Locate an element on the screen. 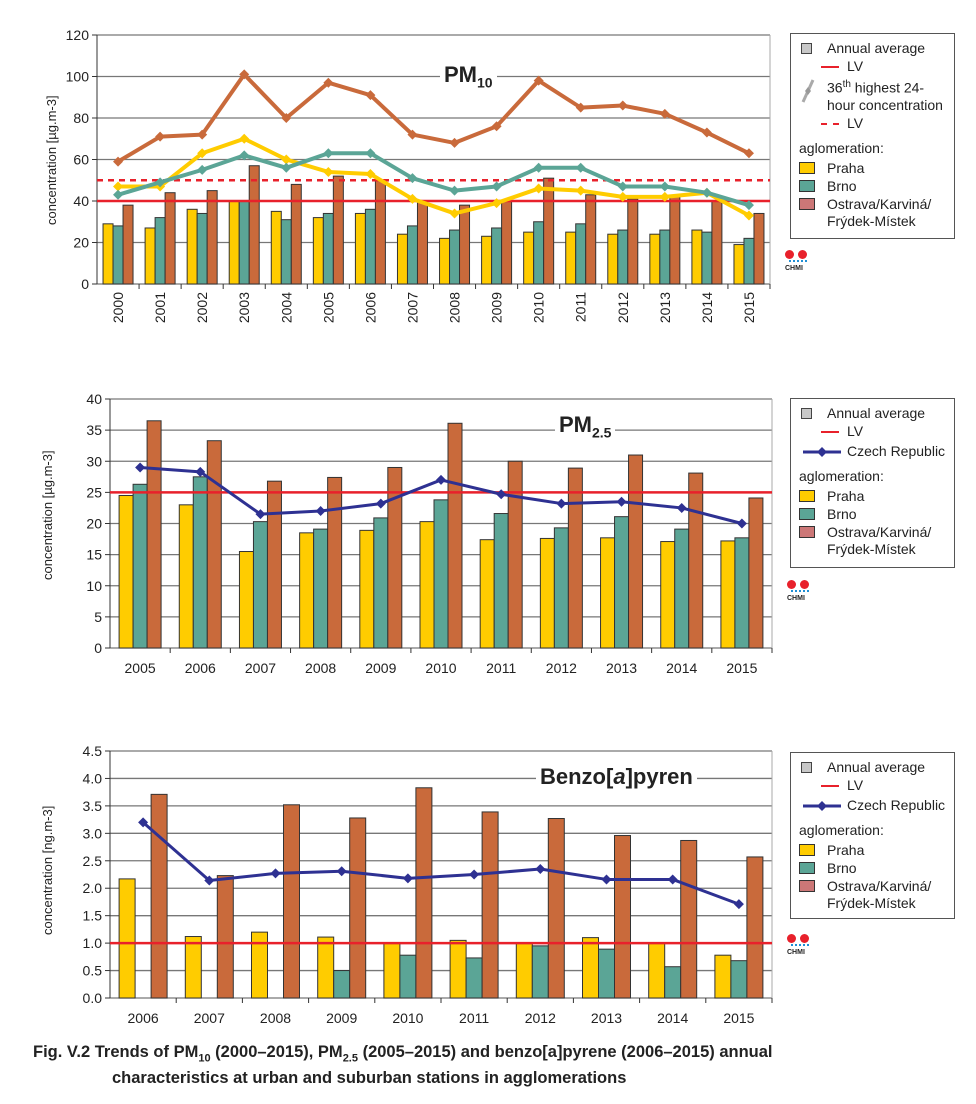  y-tick-label: 15 is located at coordinates (94, 555).